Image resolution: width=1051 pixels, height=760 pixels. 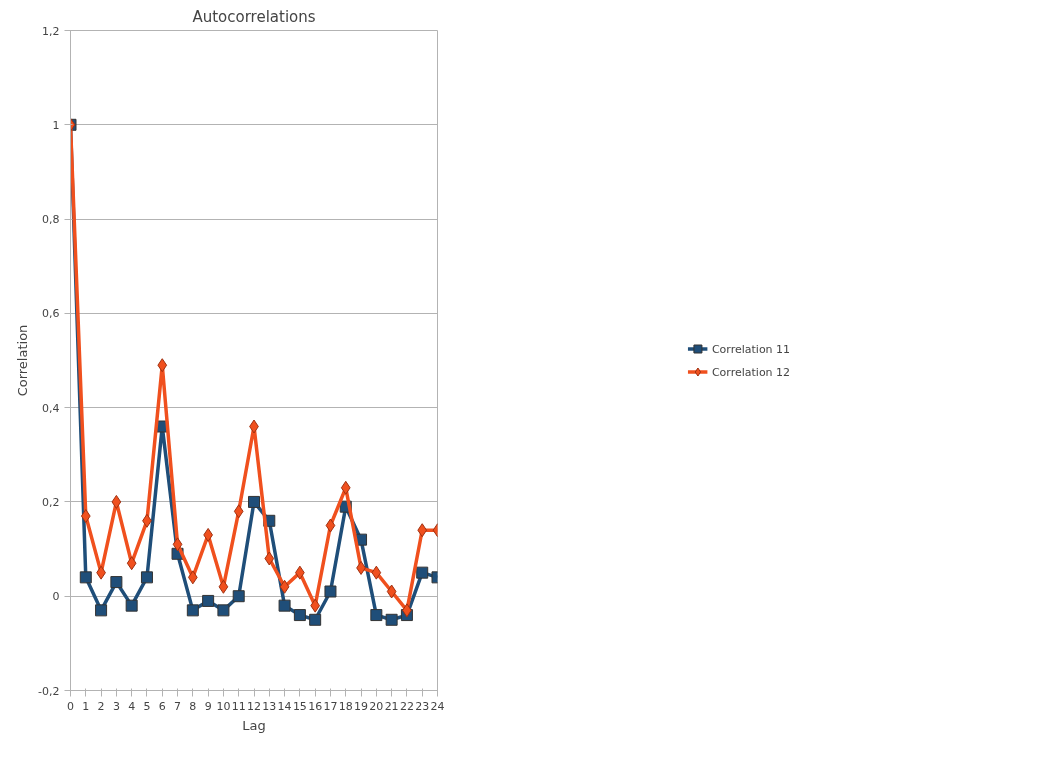 What do you see at coordinates (361, 706) in the screenshot?
I see `x-tick-label: 19` at bounding box center [361, 706].